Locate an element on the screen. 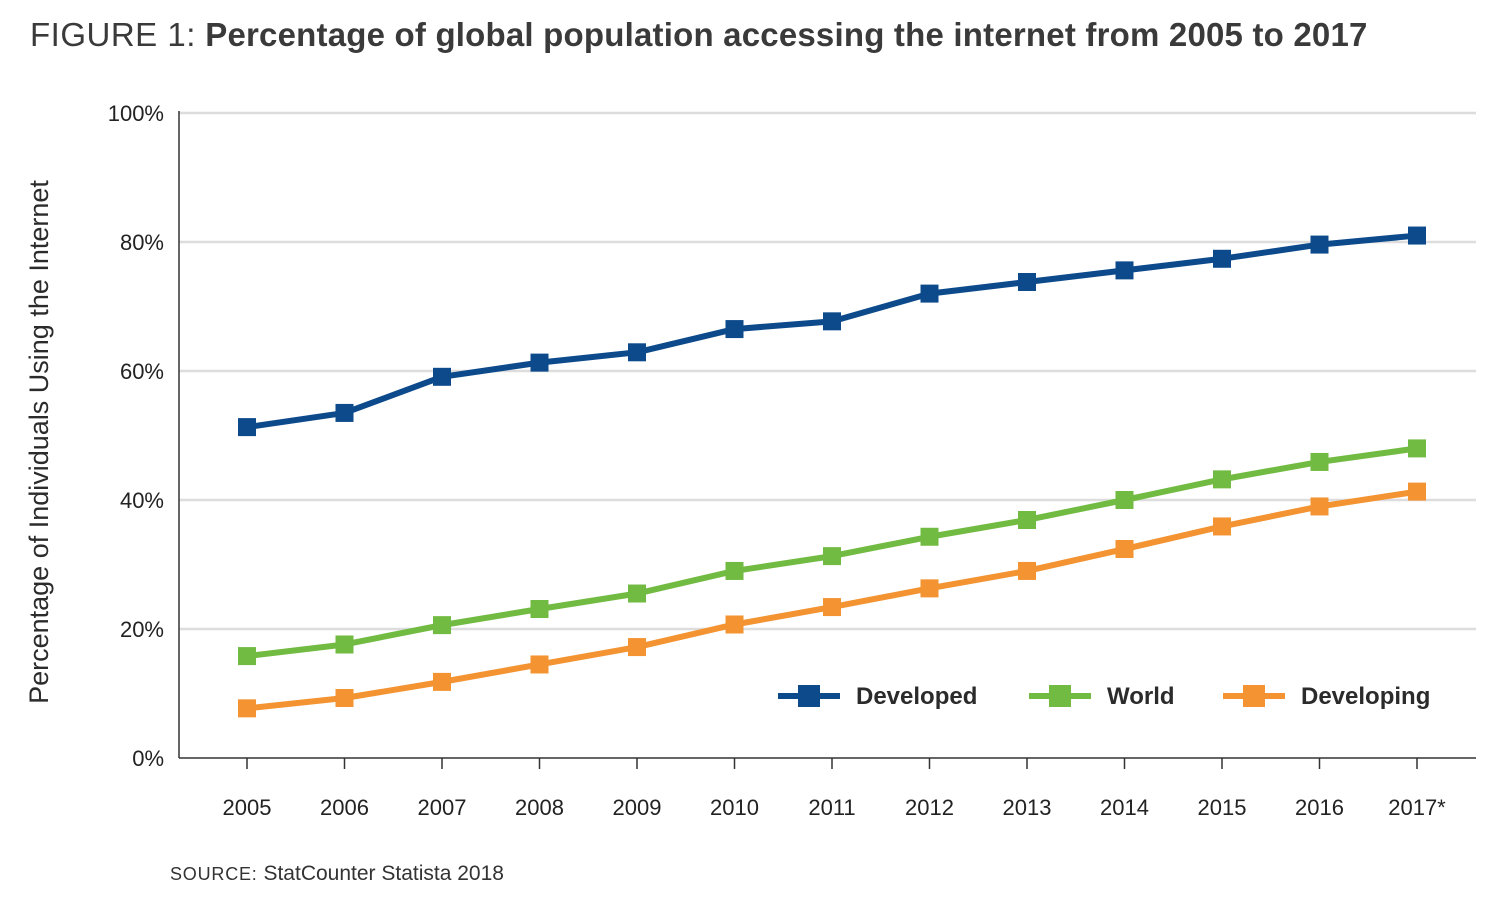 This screenshot has height=900, width=1500. source-note: SOURCE: StatCounter Statista 2018 is located at coordinates (337, 874).